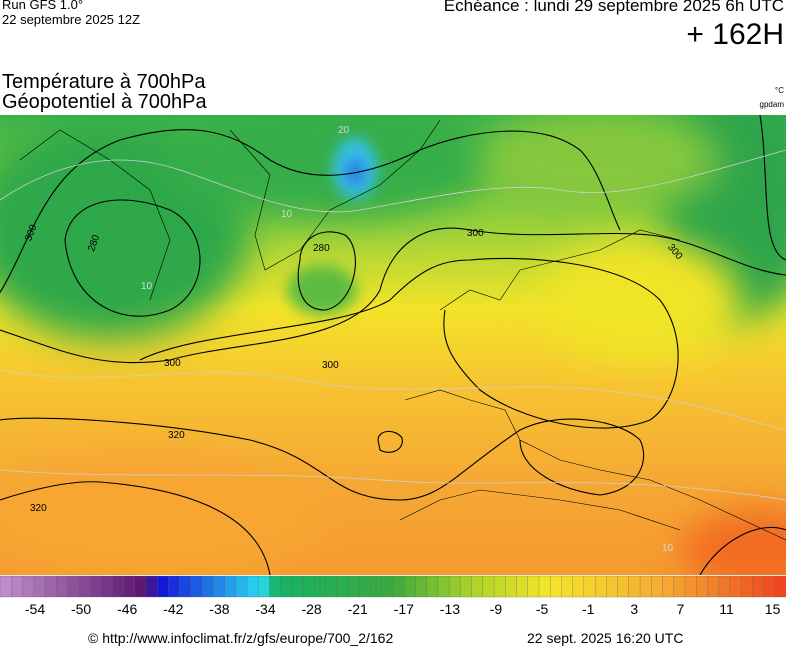 This screenshot has width=786, height=648. Describe the element at coordinates (81, 609) in the screenshot. I see `colorbar-label: -50` at that location.